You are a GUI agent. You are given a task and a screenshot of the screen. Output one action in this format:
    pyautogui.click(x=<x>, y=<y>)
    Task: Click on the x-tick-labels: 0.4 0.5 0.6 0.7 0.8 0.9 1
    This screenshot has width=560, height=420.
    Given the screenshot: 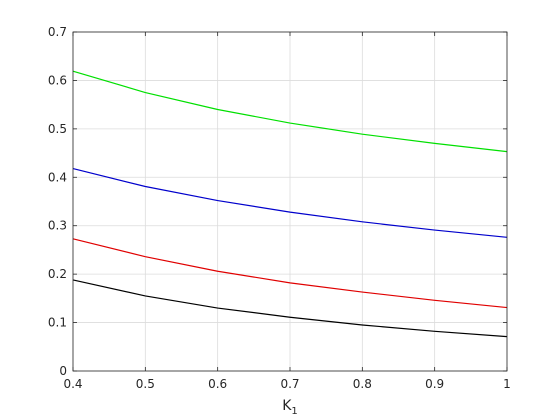 What is the action you would take?
    pyautogui.click(x=286, y=384)
    